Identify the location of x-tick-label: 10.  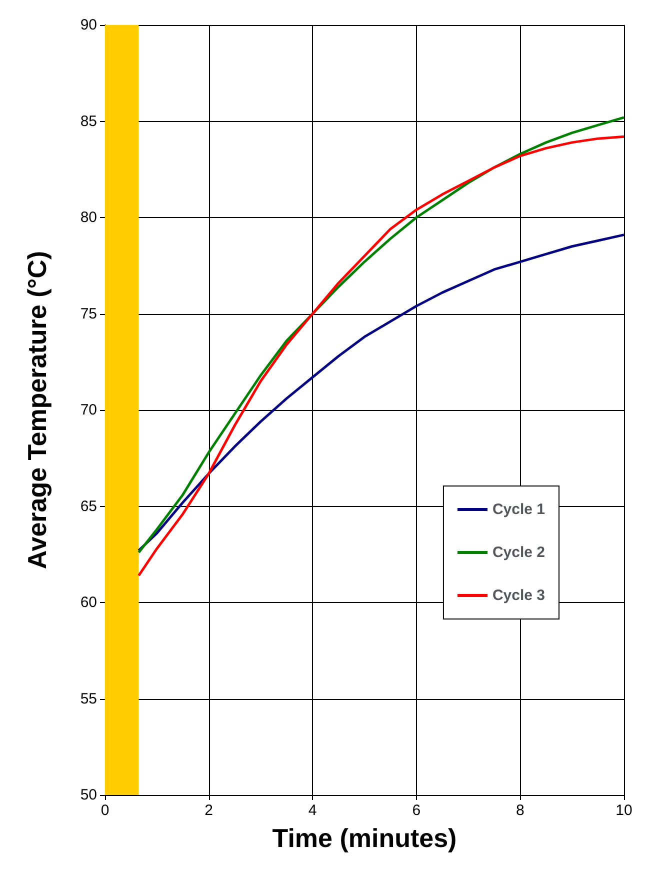
(624, 810).